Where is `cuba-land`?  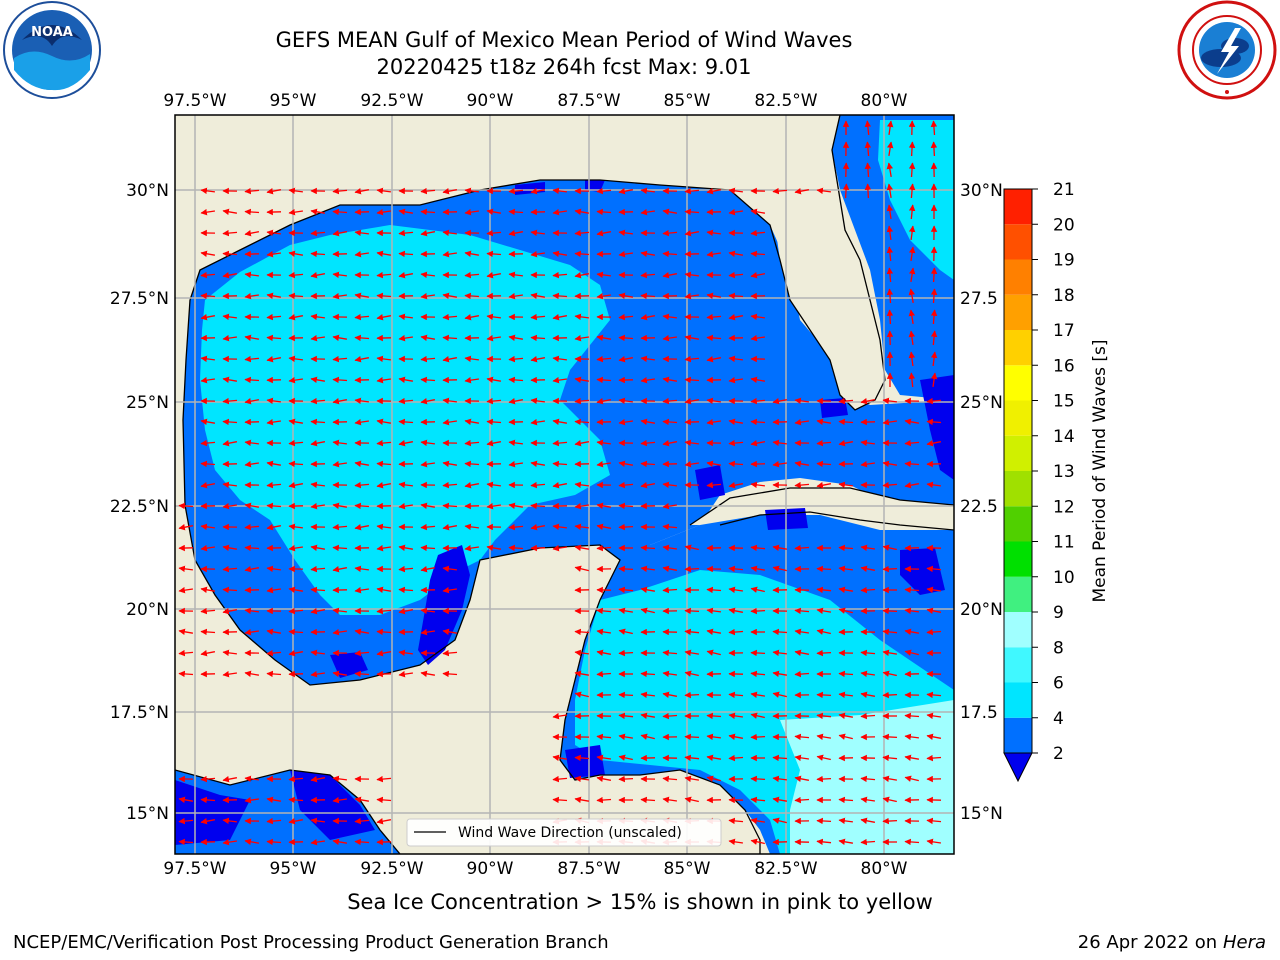 cuba-land is located at coordinates (822, 509).